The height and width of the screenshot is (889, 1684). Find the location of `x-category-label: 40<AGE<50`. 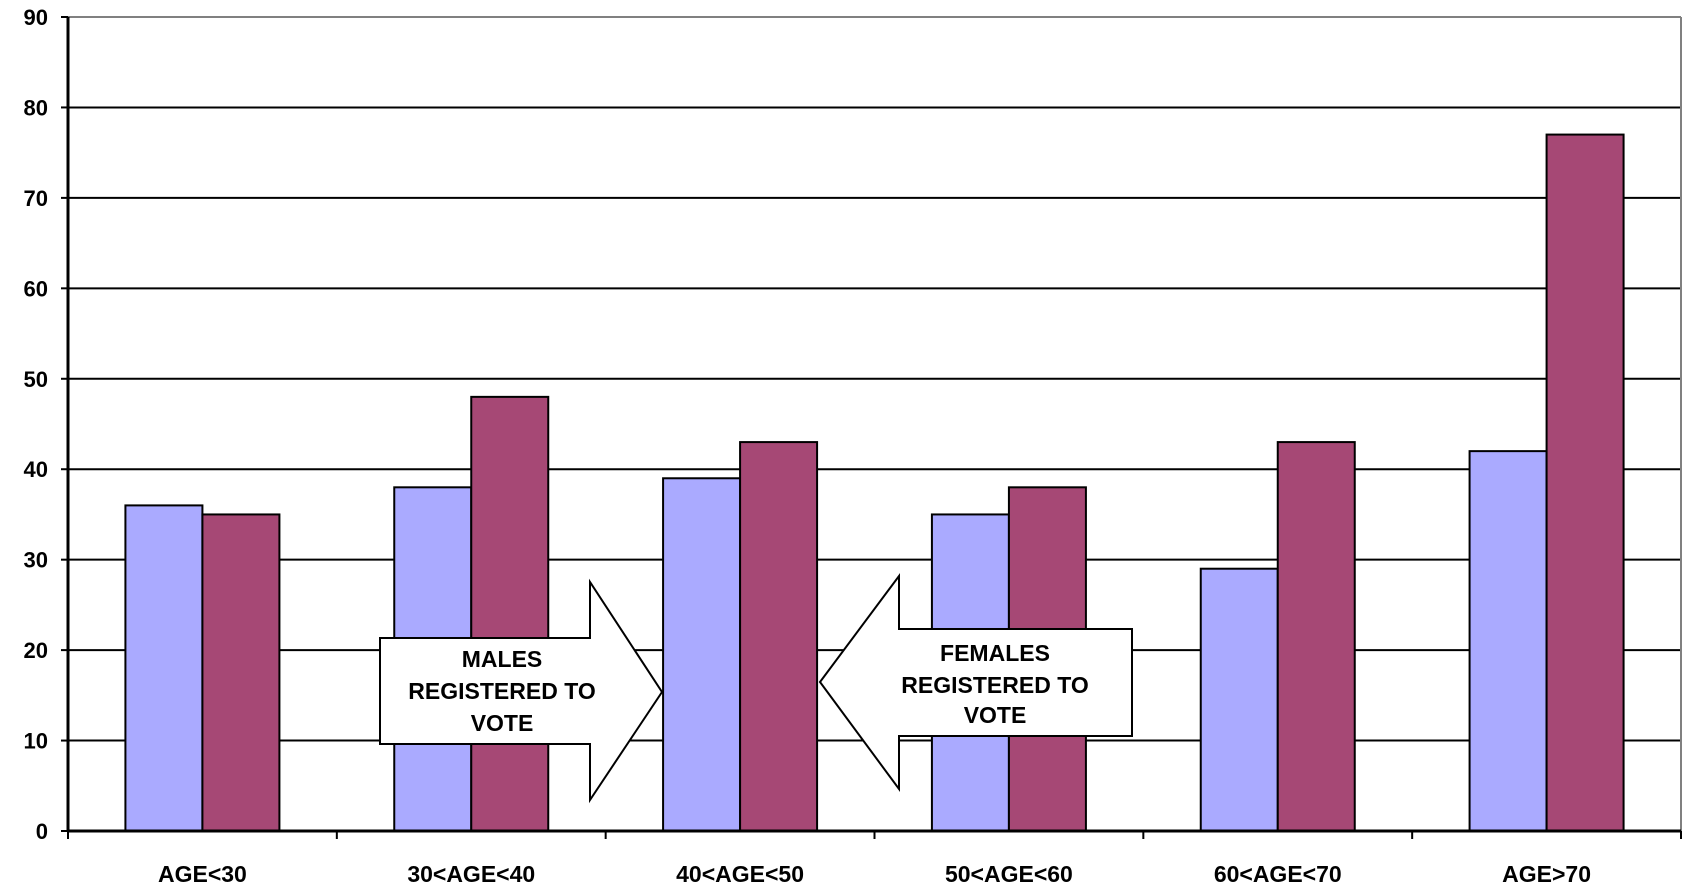

x-category-label: 40<AGE<50 is located at coordinates (740, 874).